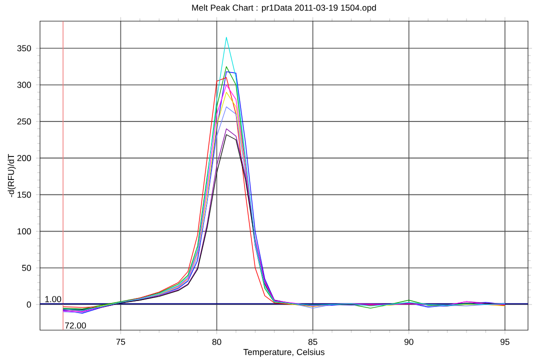  Describe the element at coordinates (313, 341) in the screenshot. I see `x-tick-label: 85` at that location.